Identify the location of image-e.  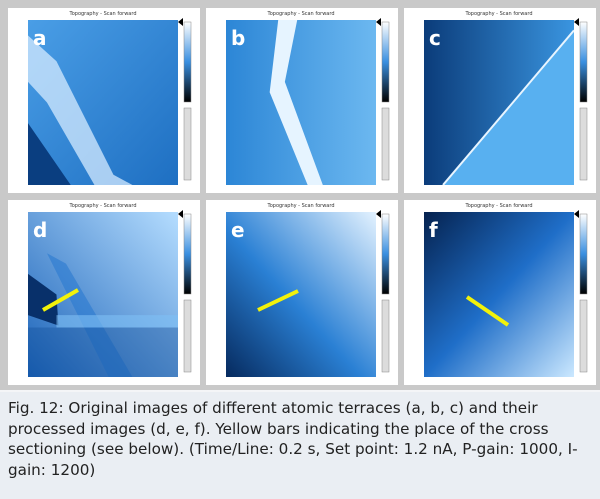
(301, 294).